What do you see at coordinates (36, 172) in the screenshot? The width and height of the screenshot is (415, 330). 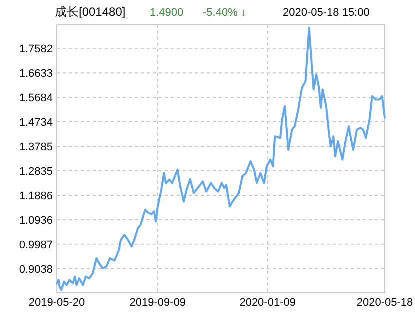 I see `y-tick-label: 1.2835` at bounding box center [36, 172].